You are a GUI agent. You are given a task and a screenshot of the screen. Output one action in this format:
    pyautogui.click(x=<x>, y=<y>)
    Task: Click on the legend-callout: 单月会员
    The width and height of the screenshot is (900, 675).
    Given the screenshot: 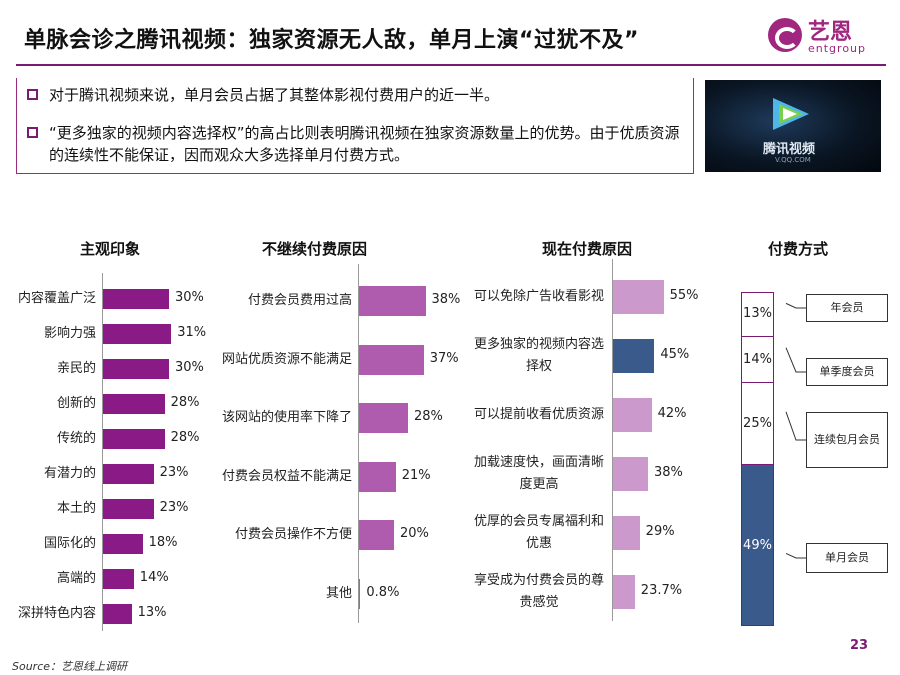 What is the action you would take?
    pyautogui.click(x=847, y=558)
    